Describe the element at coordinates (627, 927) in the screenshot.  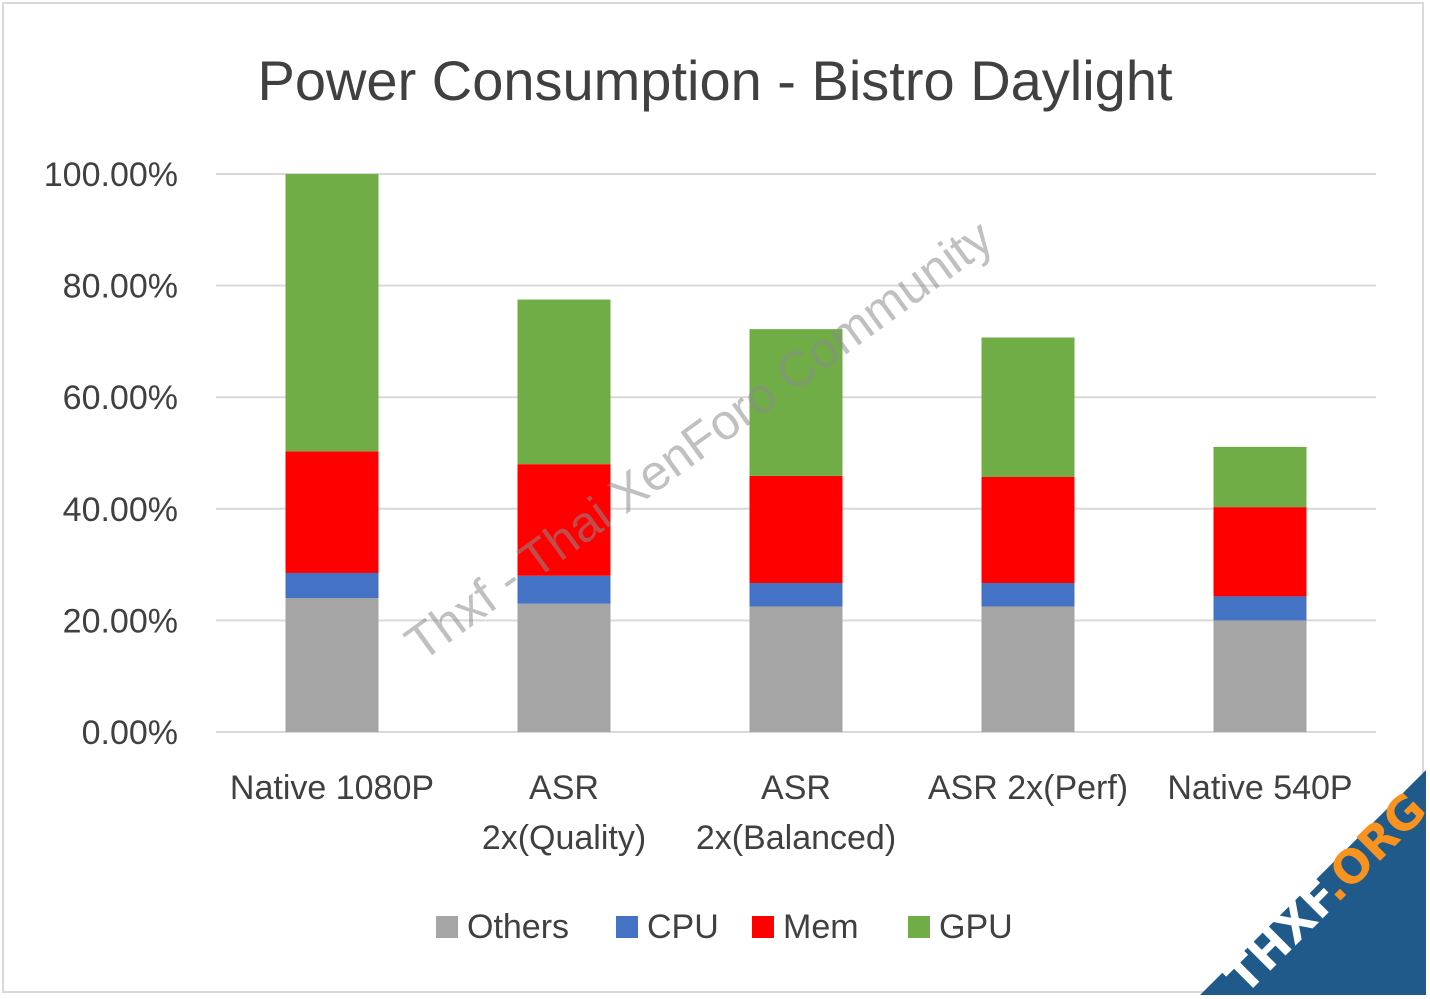
I see `legend-swatch-cpu` at that location.